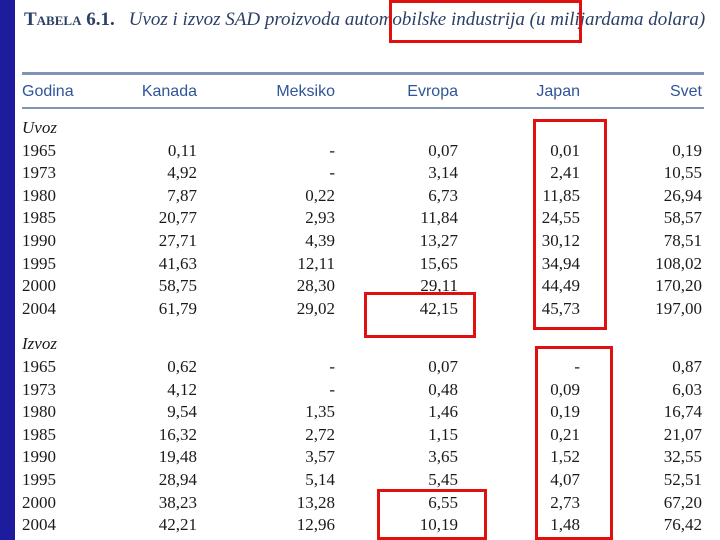 The image size is (720, 540). I want to click on side-strip, so click(7, 270).